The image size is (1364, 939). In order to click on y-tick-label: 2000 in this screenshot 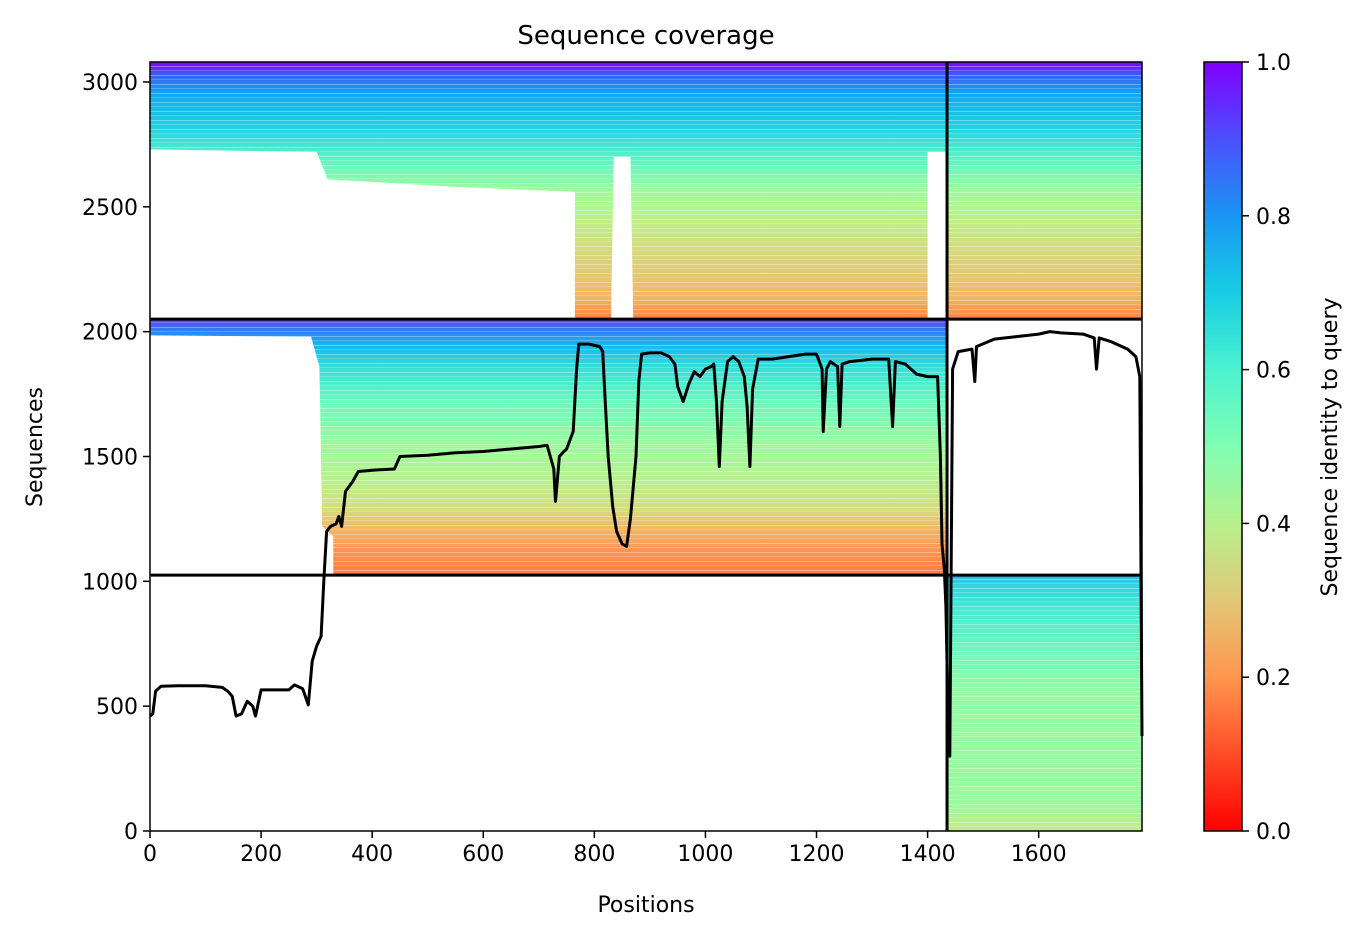, I will do `click(110, 333)`.